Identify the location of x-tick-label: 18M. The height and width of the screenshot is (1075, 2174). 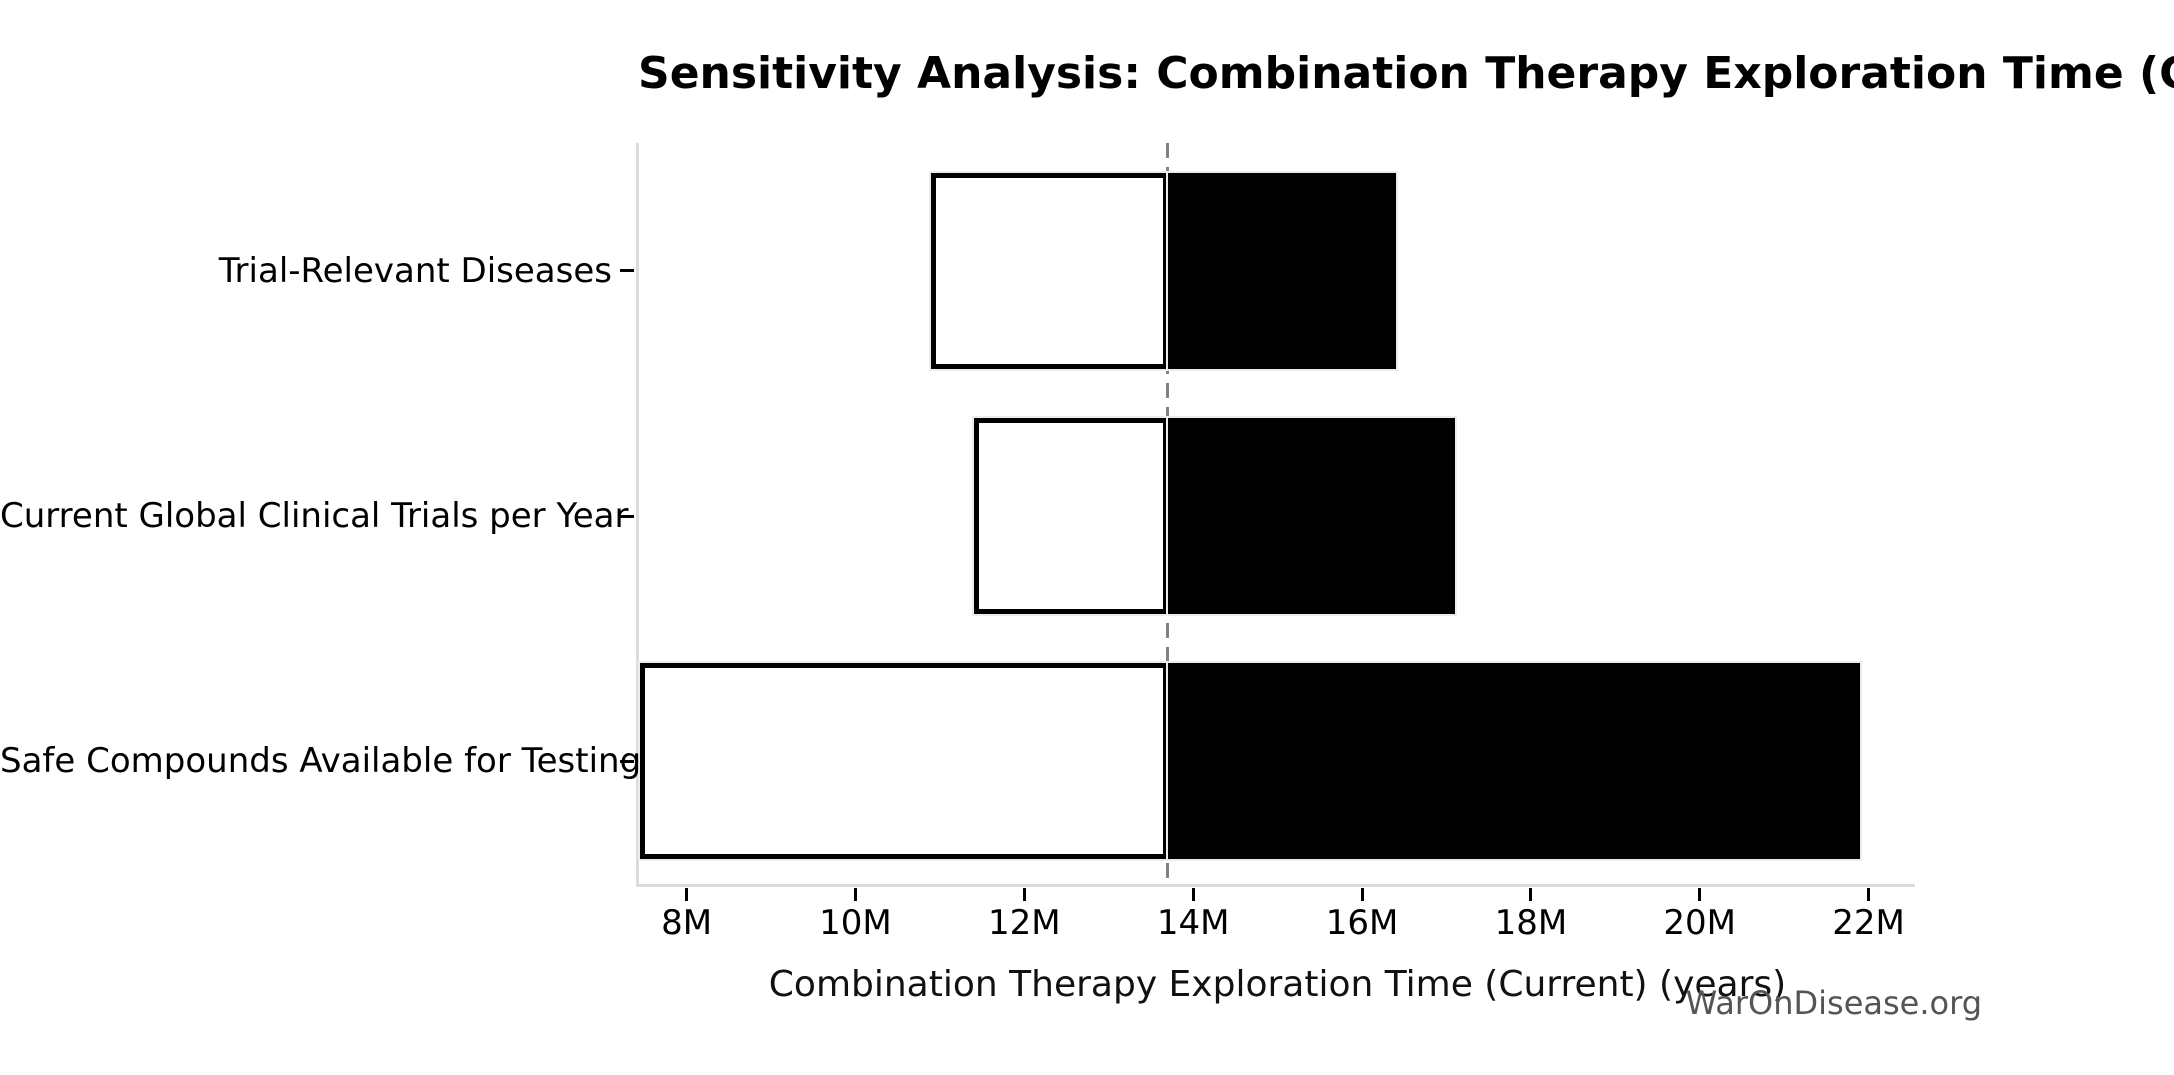
(1531, 923).